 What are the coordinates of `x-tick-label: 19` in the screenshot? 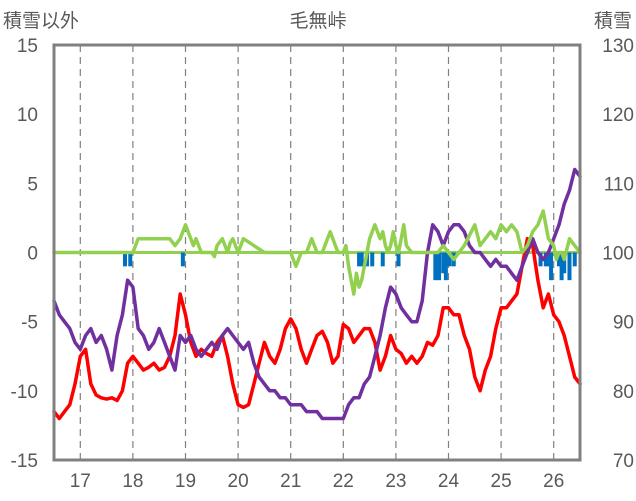 It's located at (185, 481).